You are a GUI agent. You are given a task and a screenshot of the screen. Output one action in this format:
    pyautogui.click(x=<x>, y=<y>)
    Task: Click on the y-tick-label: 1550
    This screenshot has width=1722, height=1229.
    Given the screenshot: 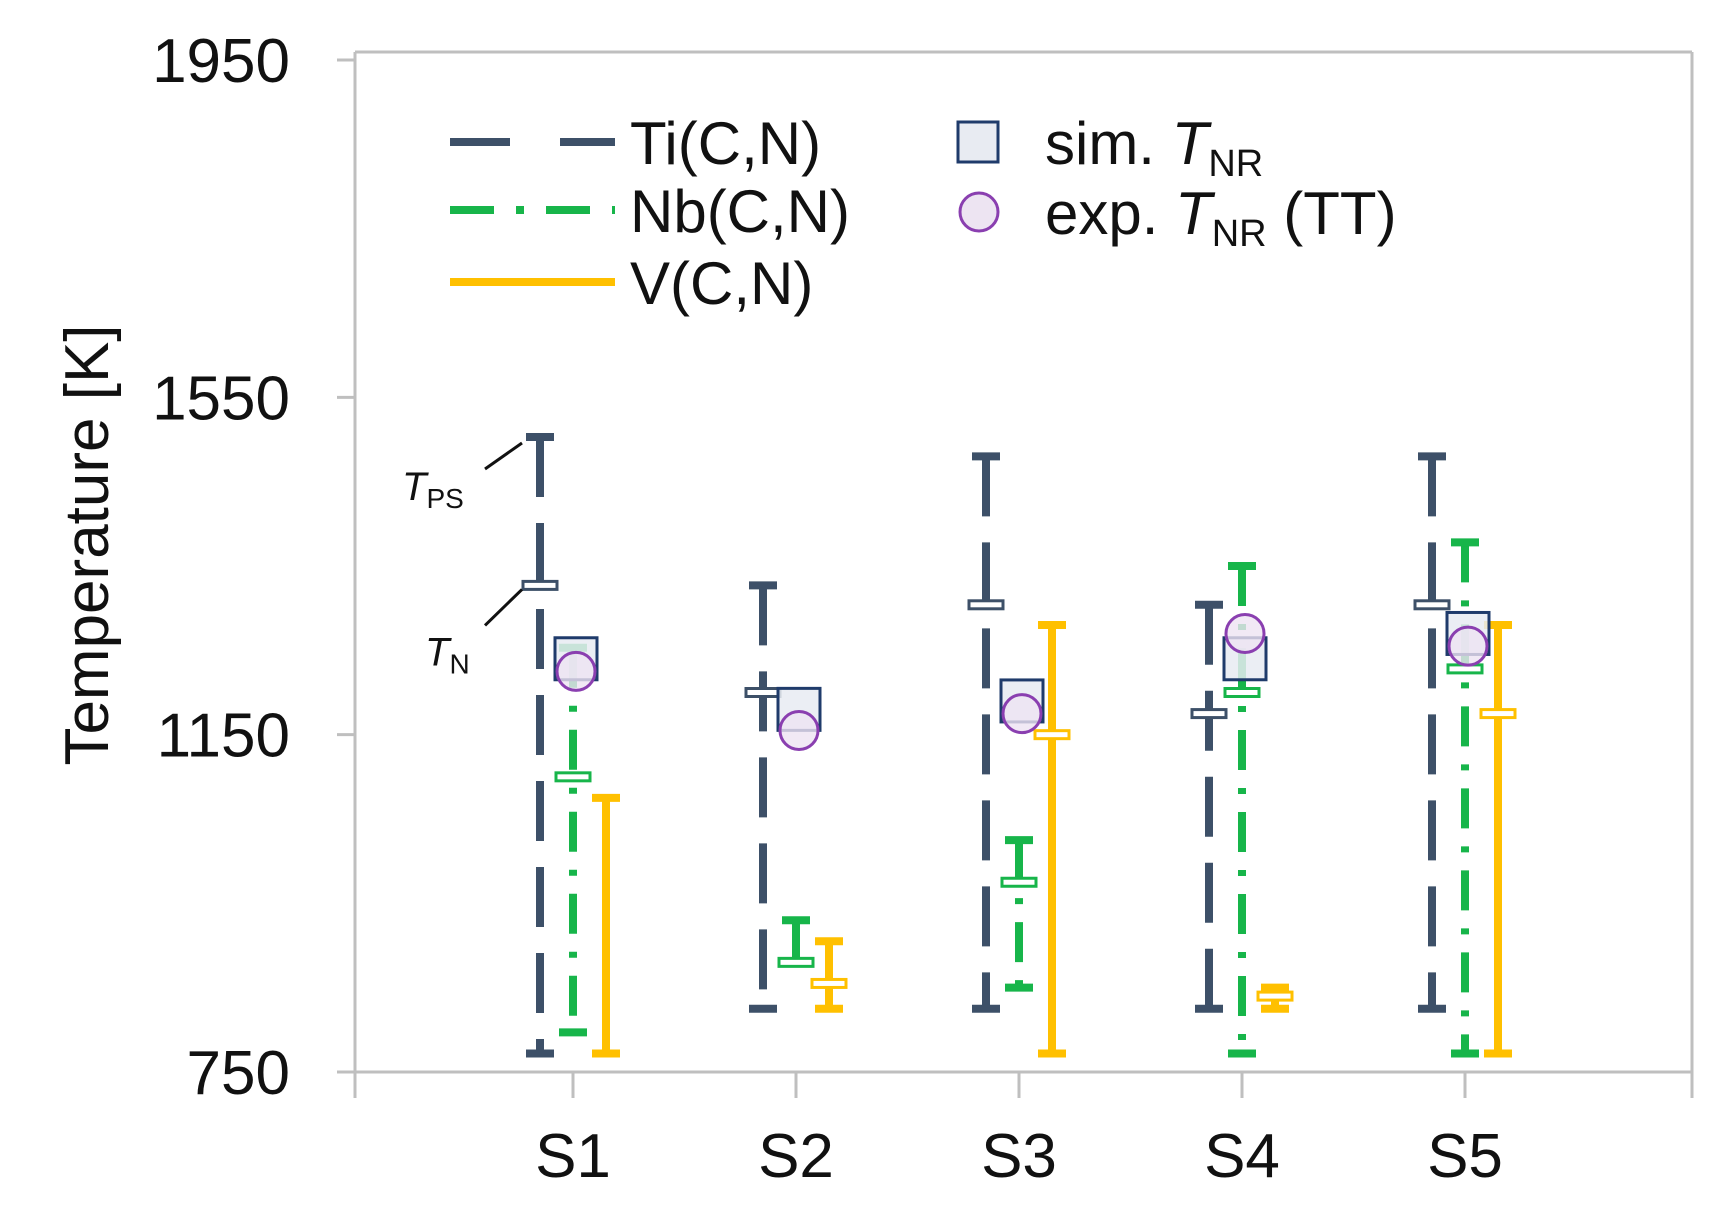 What is the action you would take?
    pyautogui.click(x=221, y=398)
    